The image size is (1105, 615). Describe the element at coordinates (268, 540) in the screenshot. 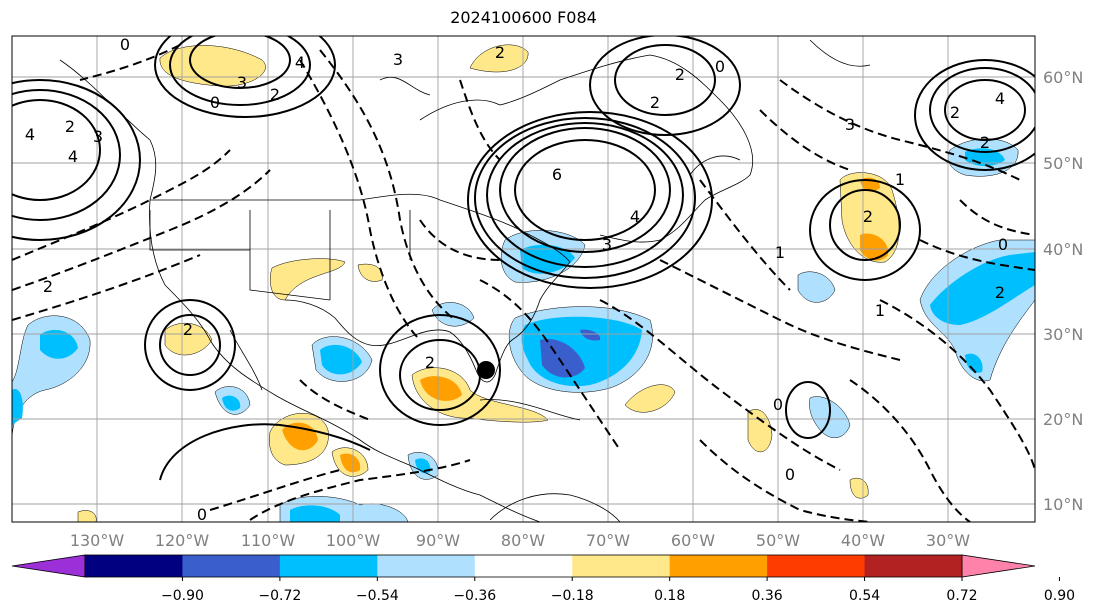

I see `svg-text: 110°W` at that location.